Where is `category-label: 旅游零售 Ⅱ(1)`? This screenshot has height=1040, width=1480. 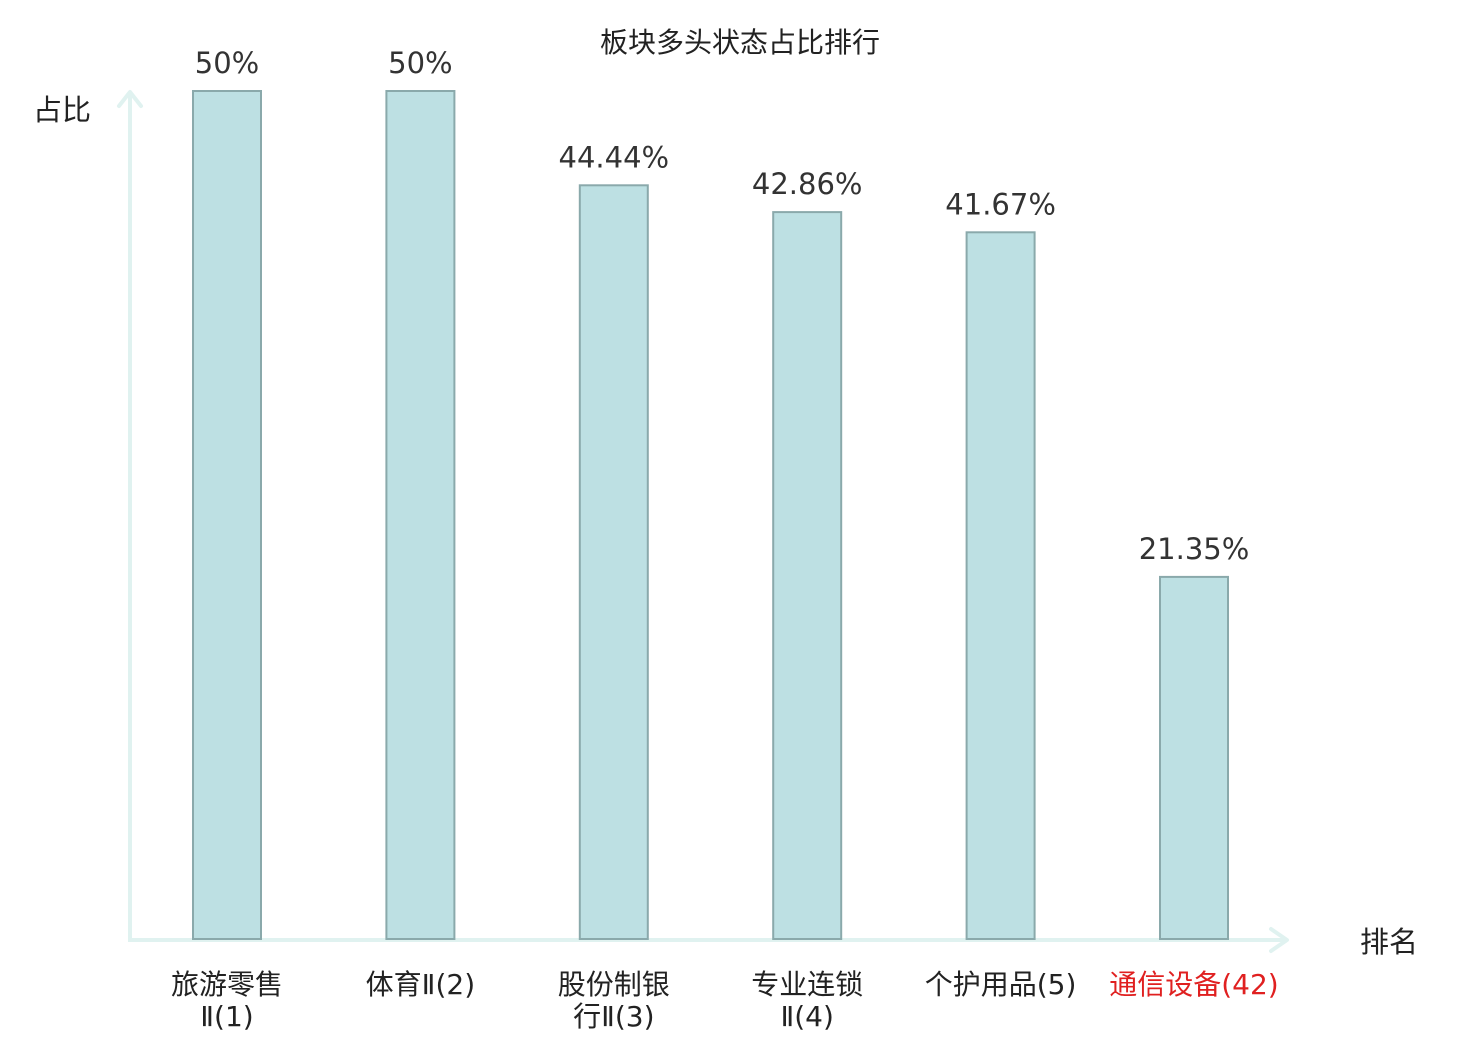 category-label: 旅游零售 Ⅱ(1) is located at coordinates (227, 1000).